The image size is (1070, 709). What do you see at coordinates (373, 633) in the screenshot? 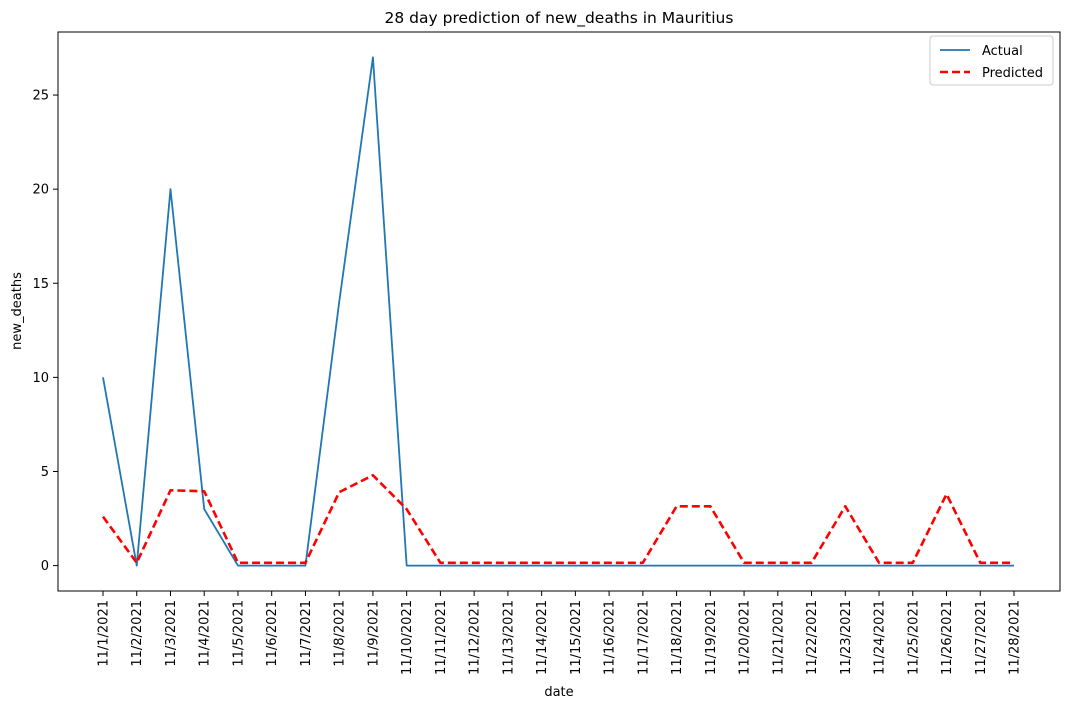
I see `x-tick-label: 11/9/2021` at bounding box center [373, 633].